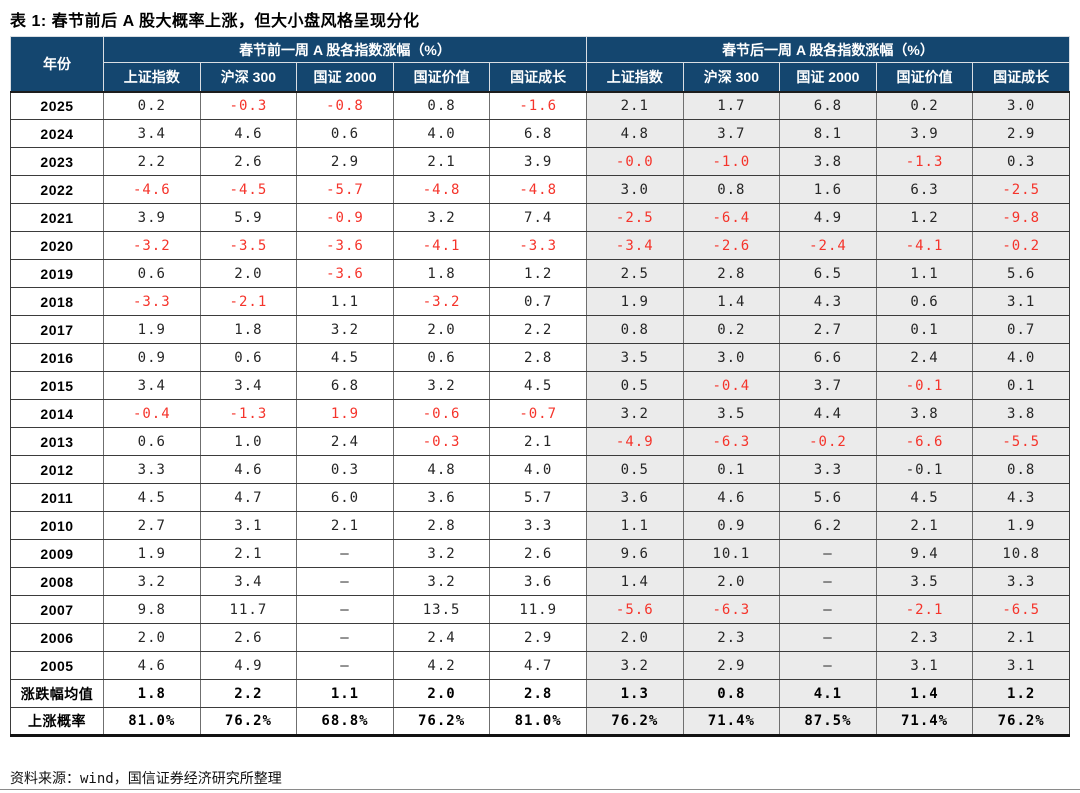 The height and width of the screenshot is (793, 1080). Describe the element at coordinates (634, 217) in the screenshot. I see `value-cell: -2.5` at that location.